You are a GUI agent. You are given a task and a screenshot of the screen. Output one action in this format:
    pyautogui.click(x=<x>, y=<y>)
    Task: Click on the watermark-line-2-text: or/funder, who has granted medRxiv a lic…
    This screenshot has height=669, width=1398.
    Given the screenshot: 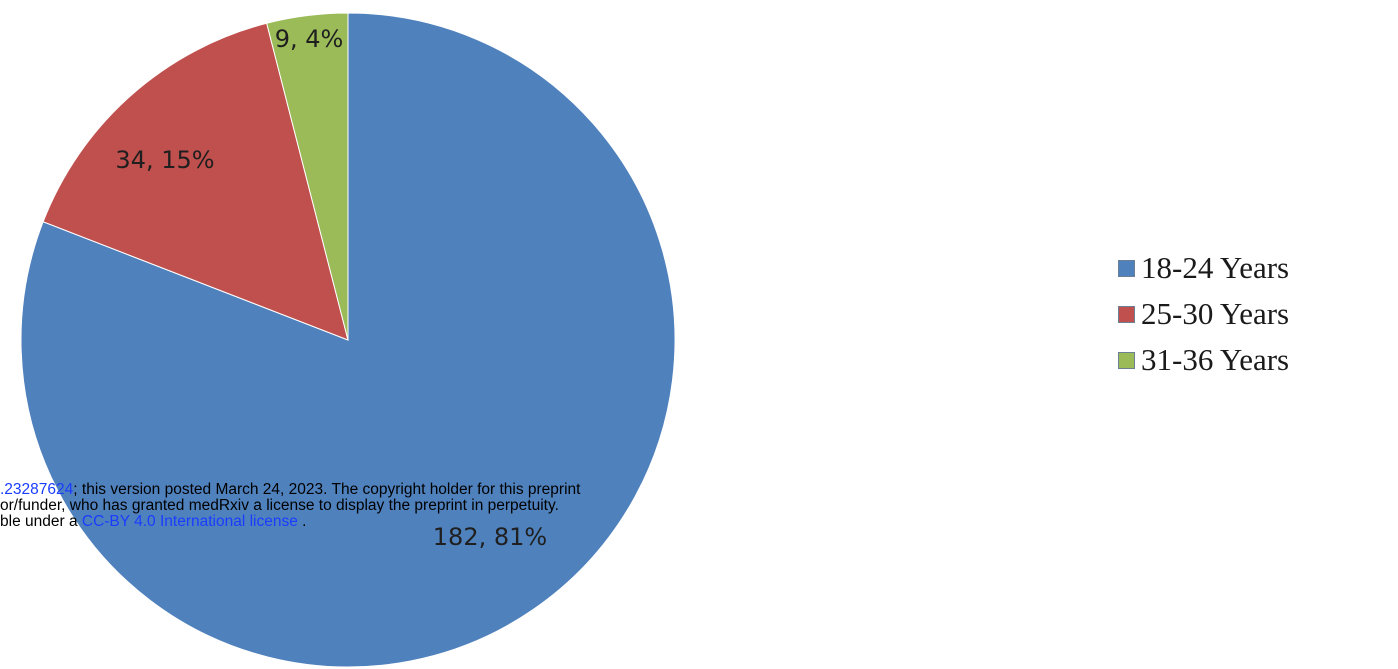 What is the action you would take?
    pyautogui.click(x=279, y=505)
    